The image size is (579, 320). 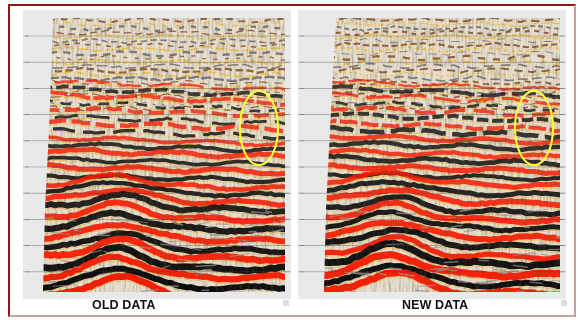 I want to click on new-data-caption: NEW DATA, so click(x=435, y=305).